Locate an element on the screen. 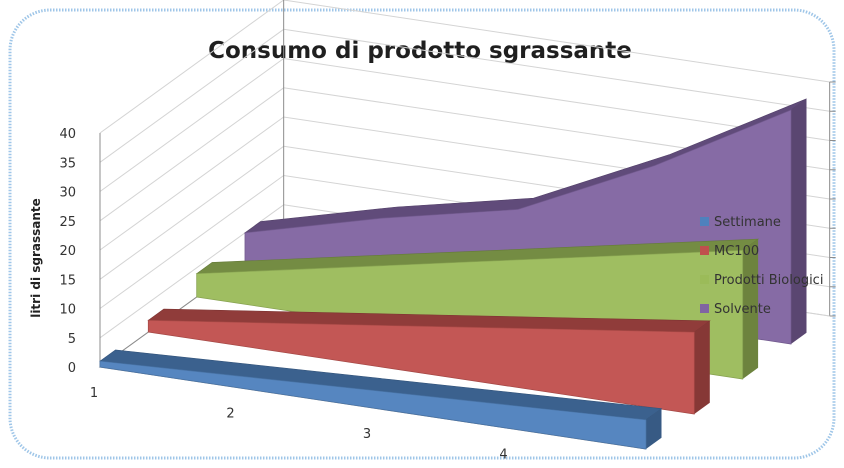  y-tick-label: 5 is located at coordinates (72, 339).